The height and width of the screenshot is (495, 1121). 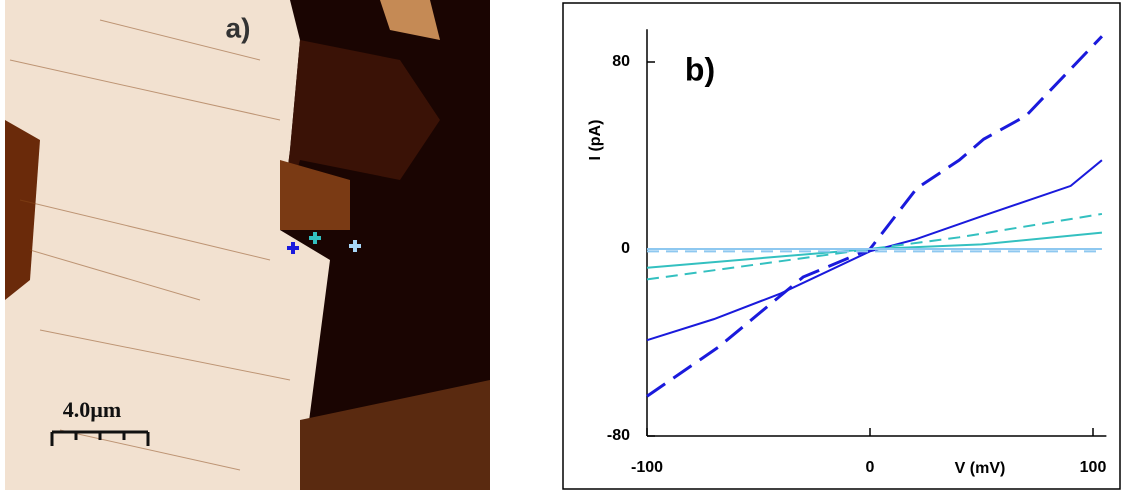 I want to click on x-tick-label: 0, so click(x=870, y=467).